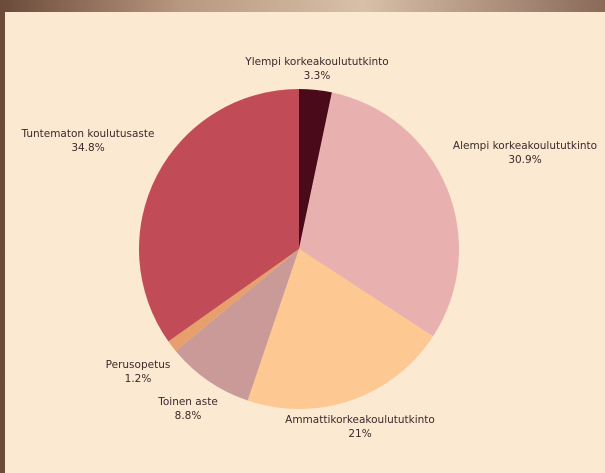 The height and width of the screenshot is (473, 605). I want to click on slice-value: 30.9%, so click(524, 160).